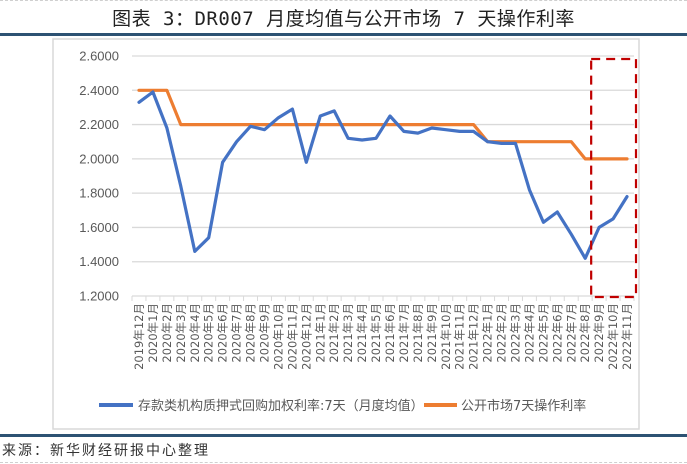  What do you see at coordinates (209, 333) in the screenshot?
I see `x-tick-label: 2020年5月` at bounding box center [209, 333].